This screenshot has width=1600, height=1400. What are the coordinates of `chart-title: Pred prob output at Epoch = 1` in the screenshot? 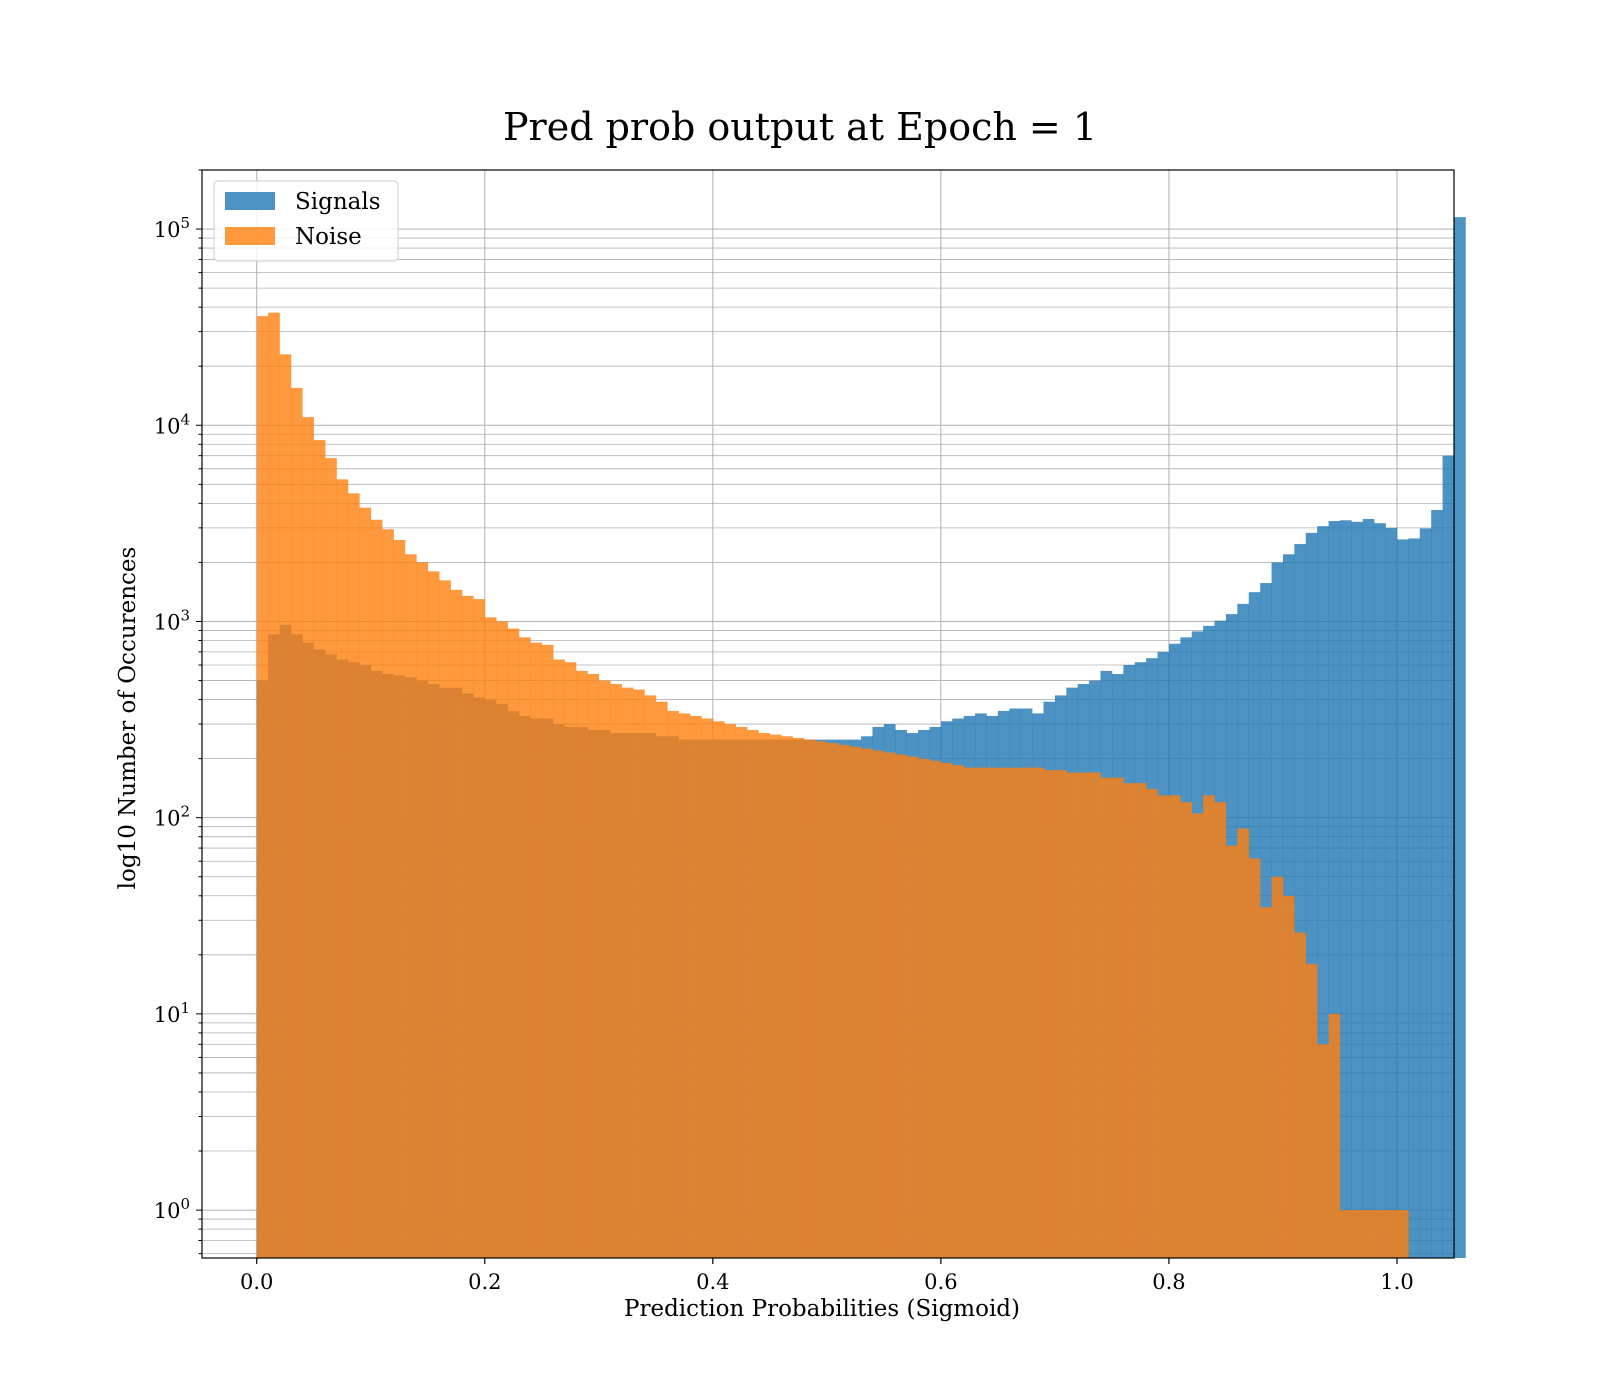 It's located at (800, 127).